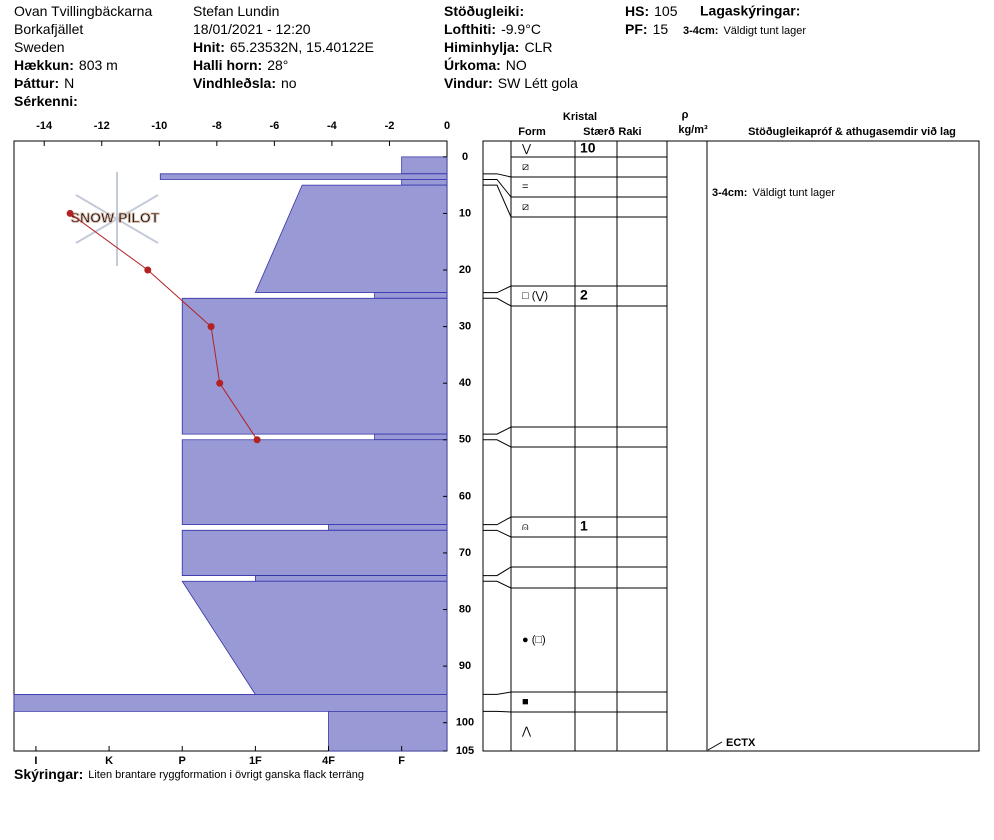  I want to click on header-field: HS: 105, so click(651, 11).